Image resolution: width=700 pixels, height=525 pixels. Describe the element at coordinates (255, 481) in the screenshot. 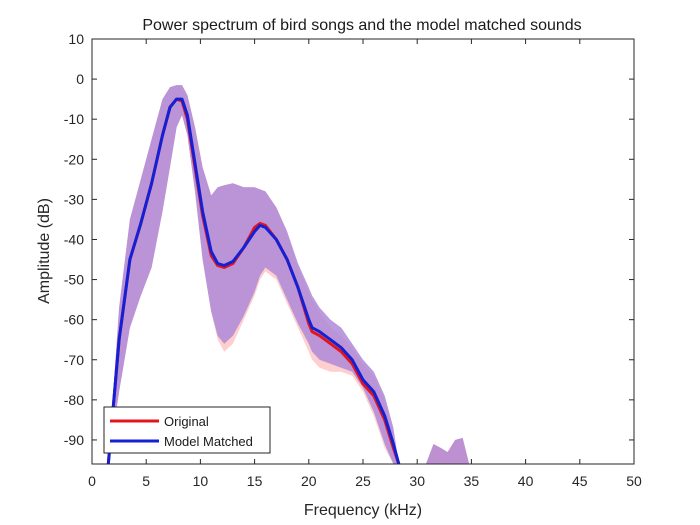

I see `x-tick-label: 15` at that location.